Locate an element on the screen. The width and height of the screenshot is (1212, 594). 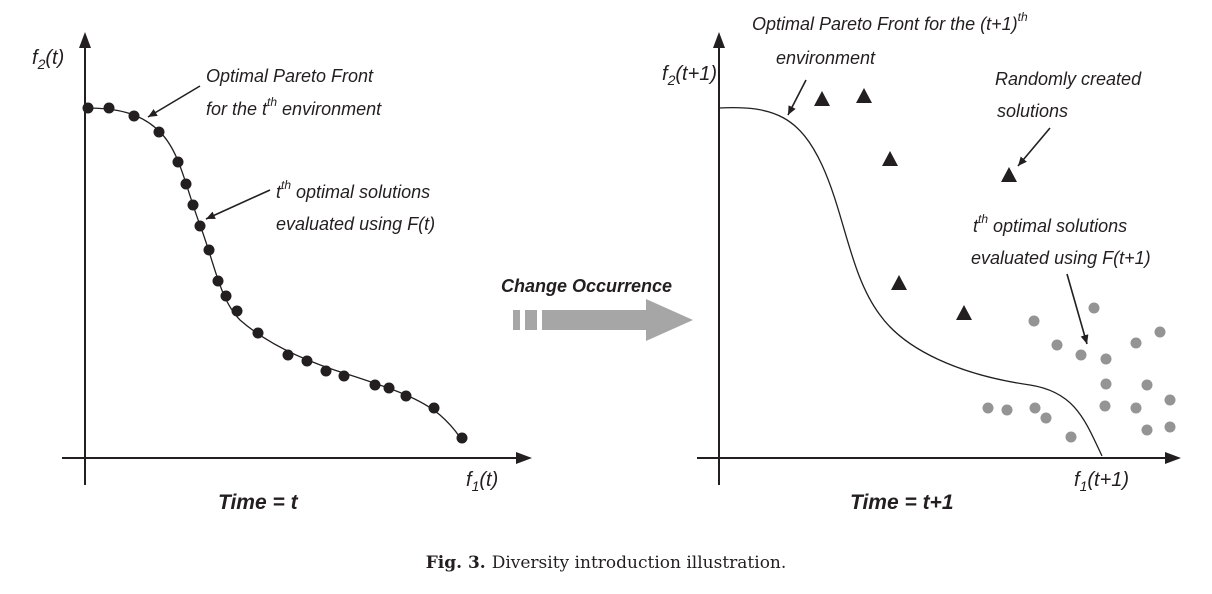
right-y-axis-label: f2(t+1) is located at coordinates (689, 75).